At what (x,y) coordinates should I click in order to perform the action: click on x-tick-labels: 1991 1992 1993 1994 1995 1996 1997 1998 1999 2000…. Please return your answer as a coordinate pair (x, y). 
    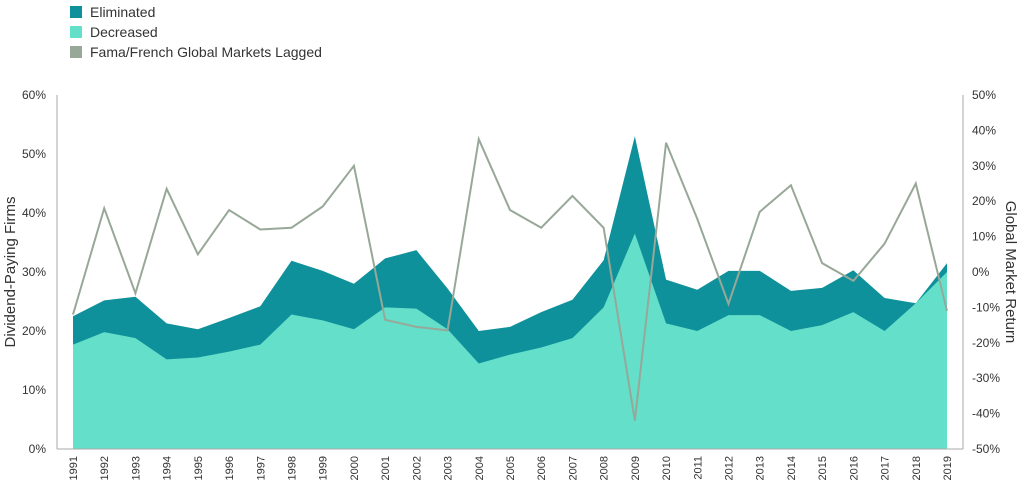
    Looking at the image, I should click on (511, 468).